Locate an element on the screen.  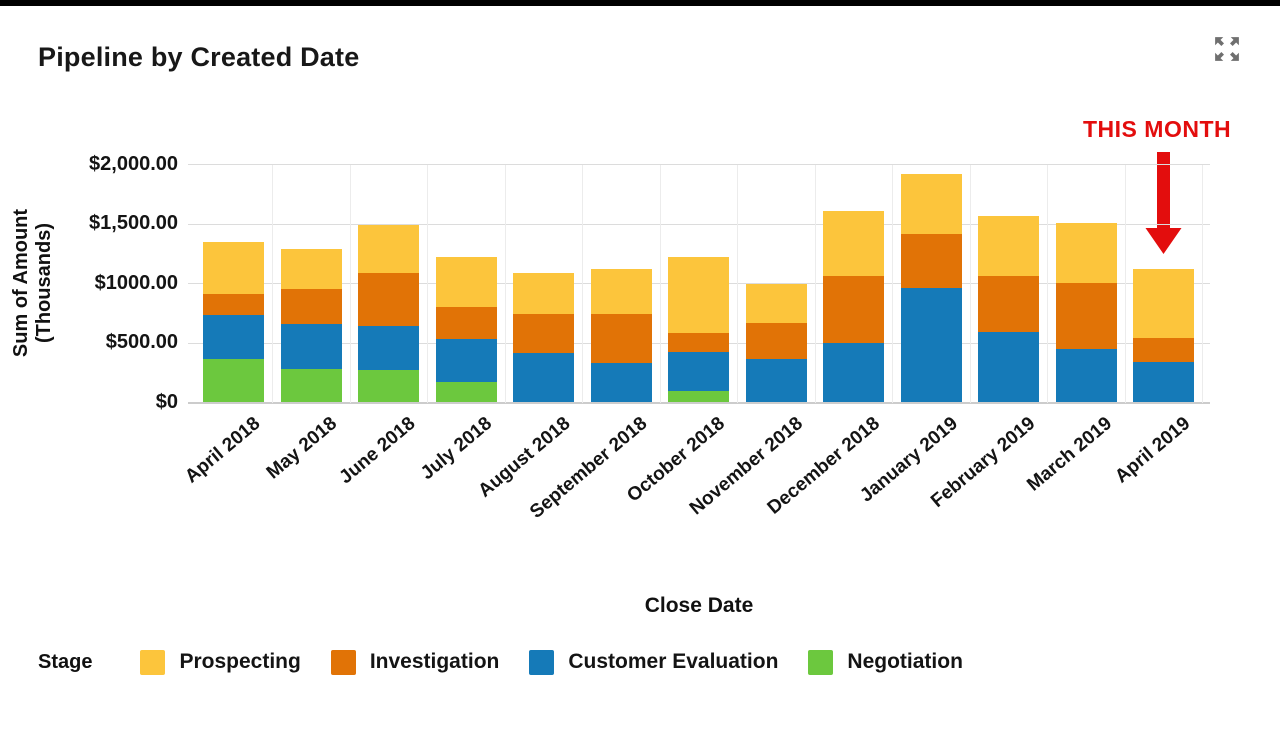
expand-button is located at coordinates (1227, 49).